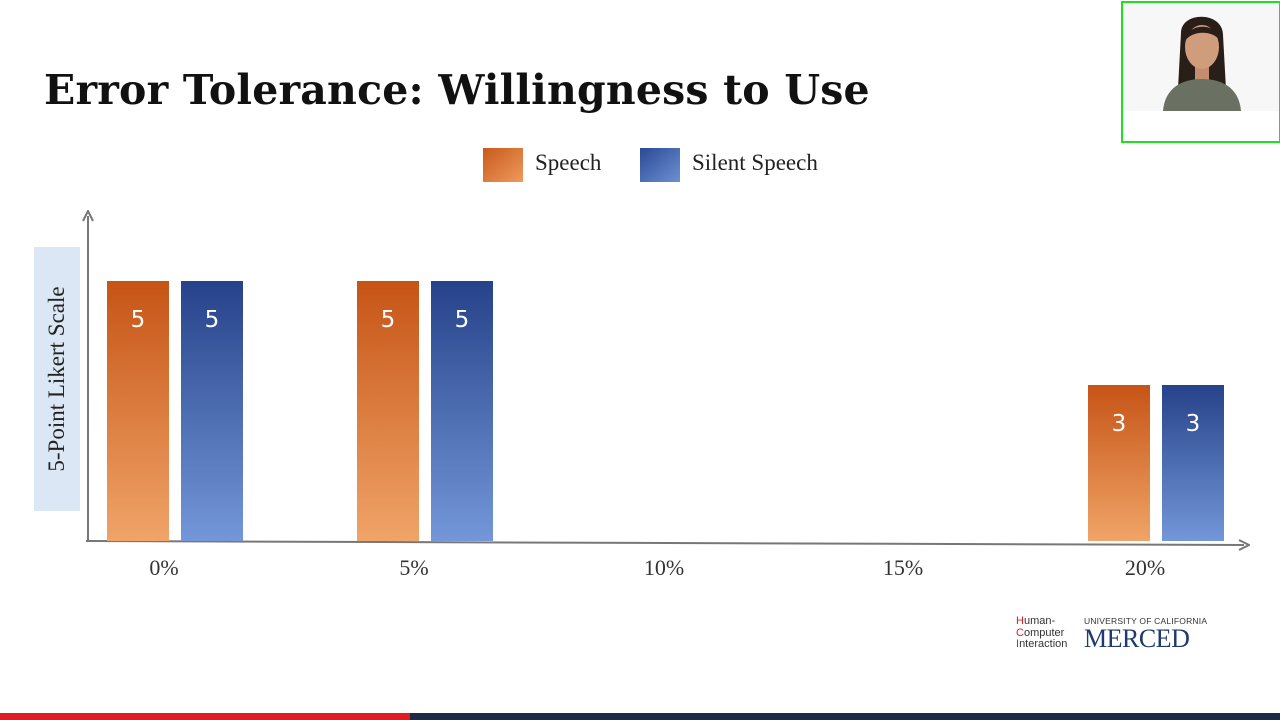 This screenshot has width=1280, height=720. What do you see at coordinates (1042, 644) in the screenshot?
I see `hci-logo-line: Interaction` at bounding box center [1042, 644].